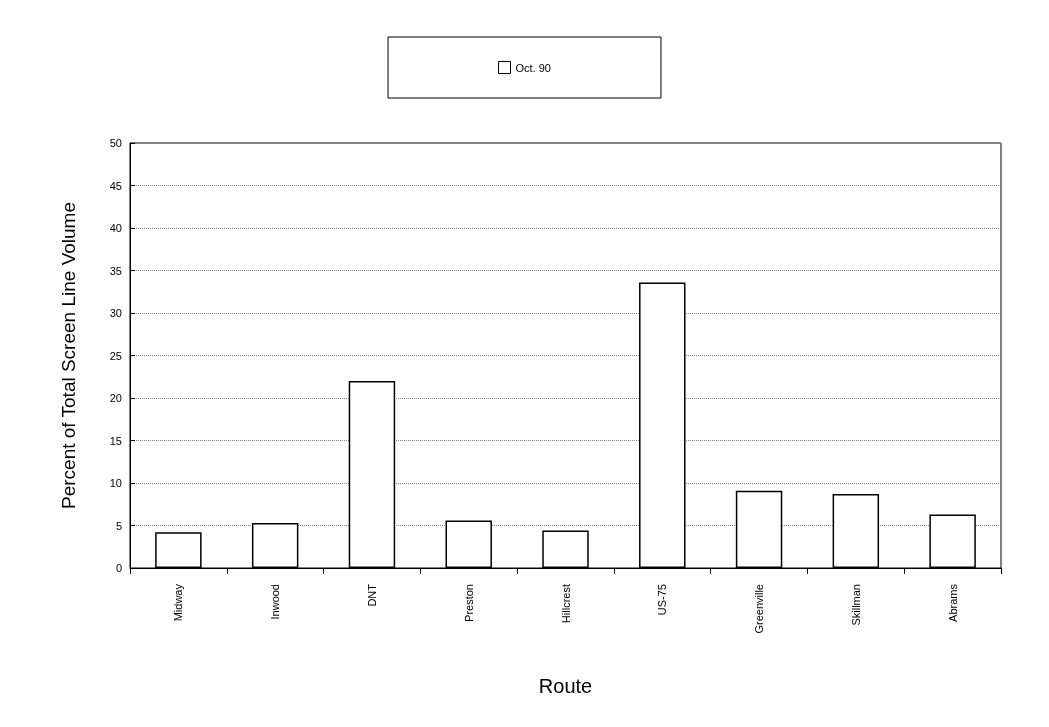 The image size is (1049, 727). Describe the element at coordinates (565, 604) in the screenshot. I see `x-tick-label: Hillcrest` at that location.